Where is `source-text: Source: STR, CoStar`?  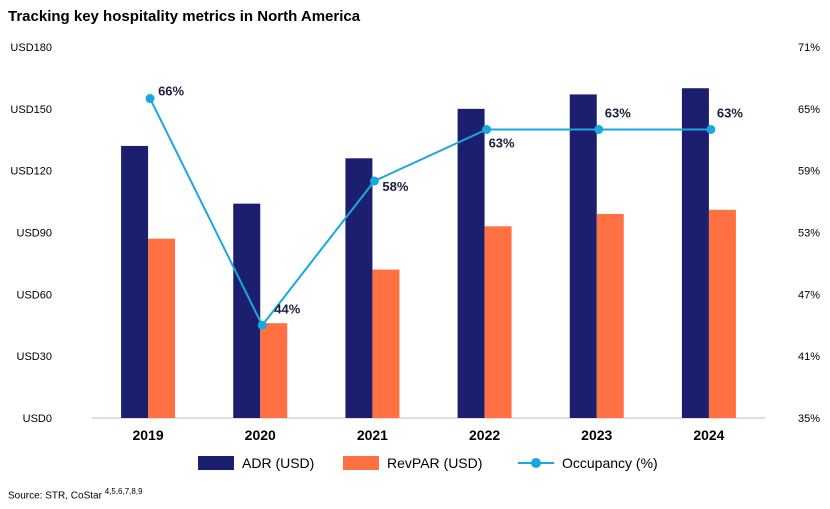
source-text: Source: STR, CoStar is located at coordinates (55, 496).